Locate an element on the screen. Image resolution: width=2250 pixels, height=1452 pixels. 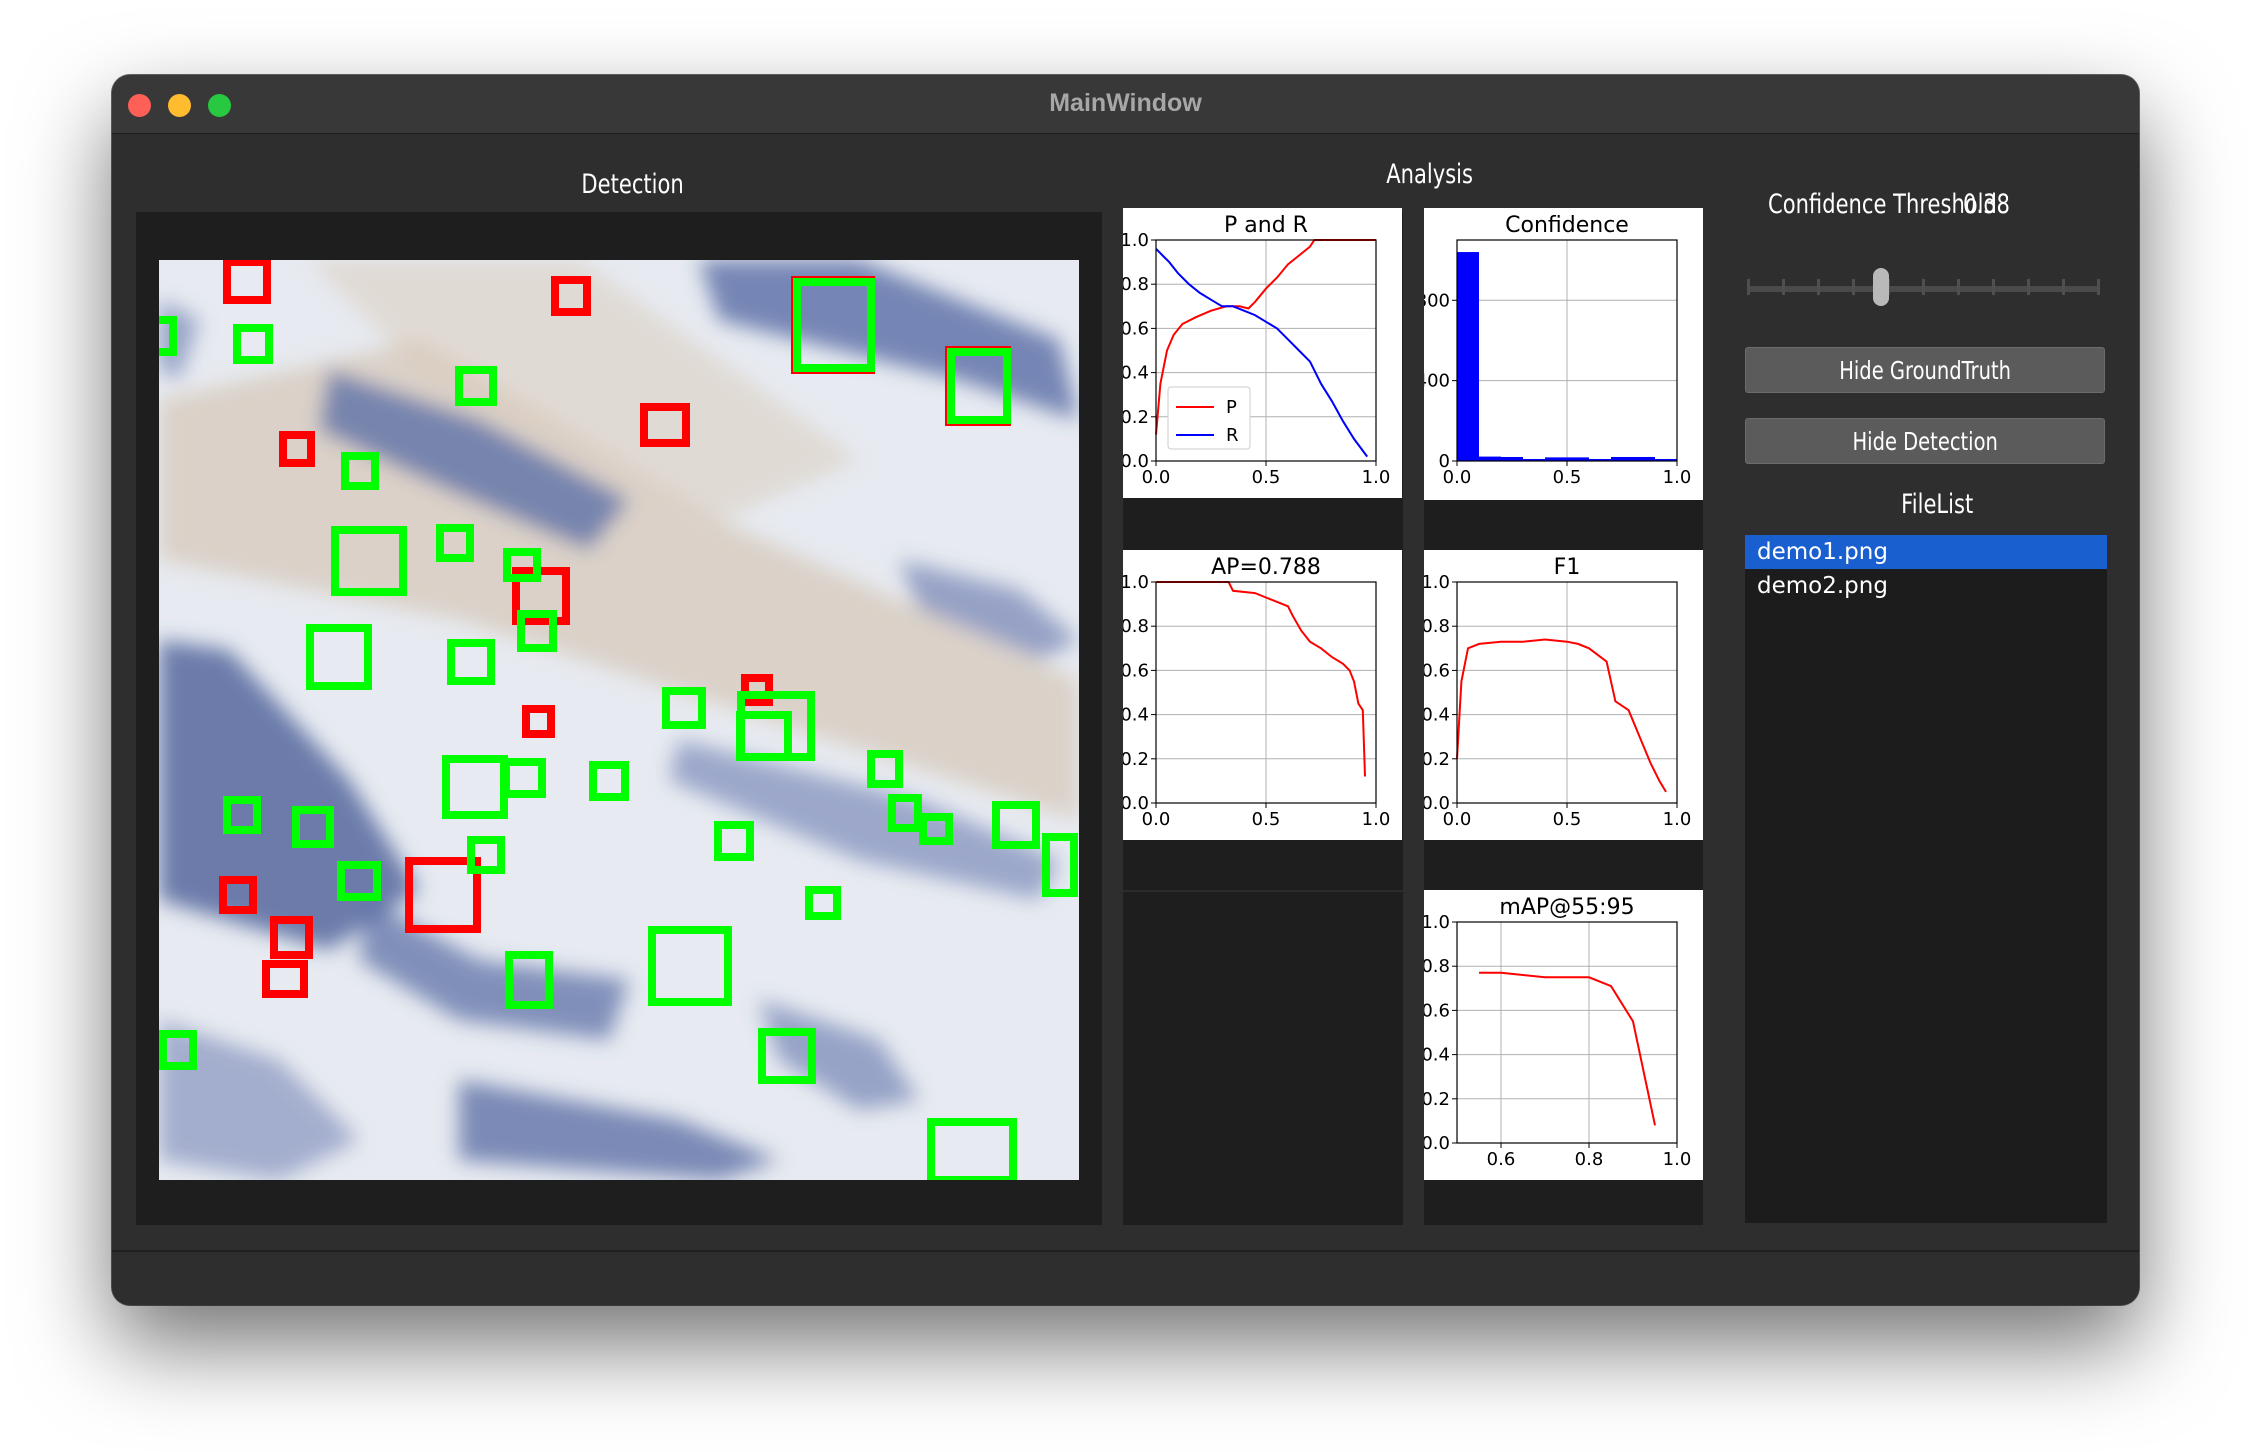
analysis-label: Analysis is located at coordinates (1430, 174).